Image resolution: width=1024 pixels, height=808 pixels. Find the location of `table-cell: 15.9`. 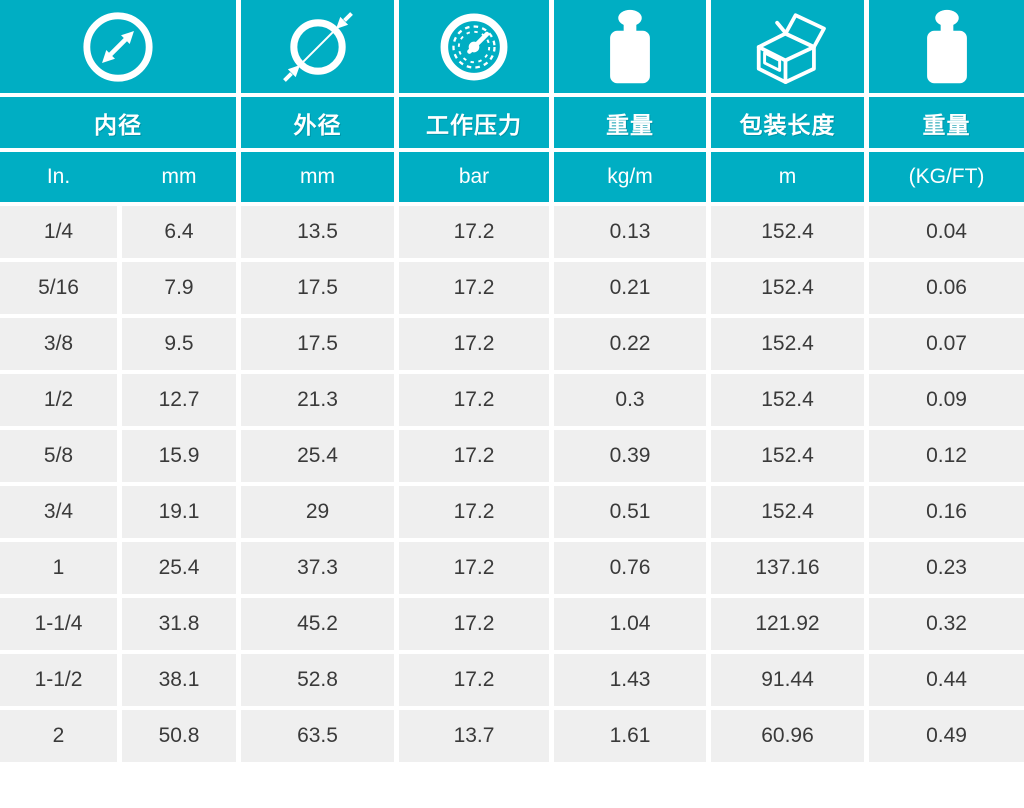

table-cell: 15.9 is located at coordinates (179, 456).